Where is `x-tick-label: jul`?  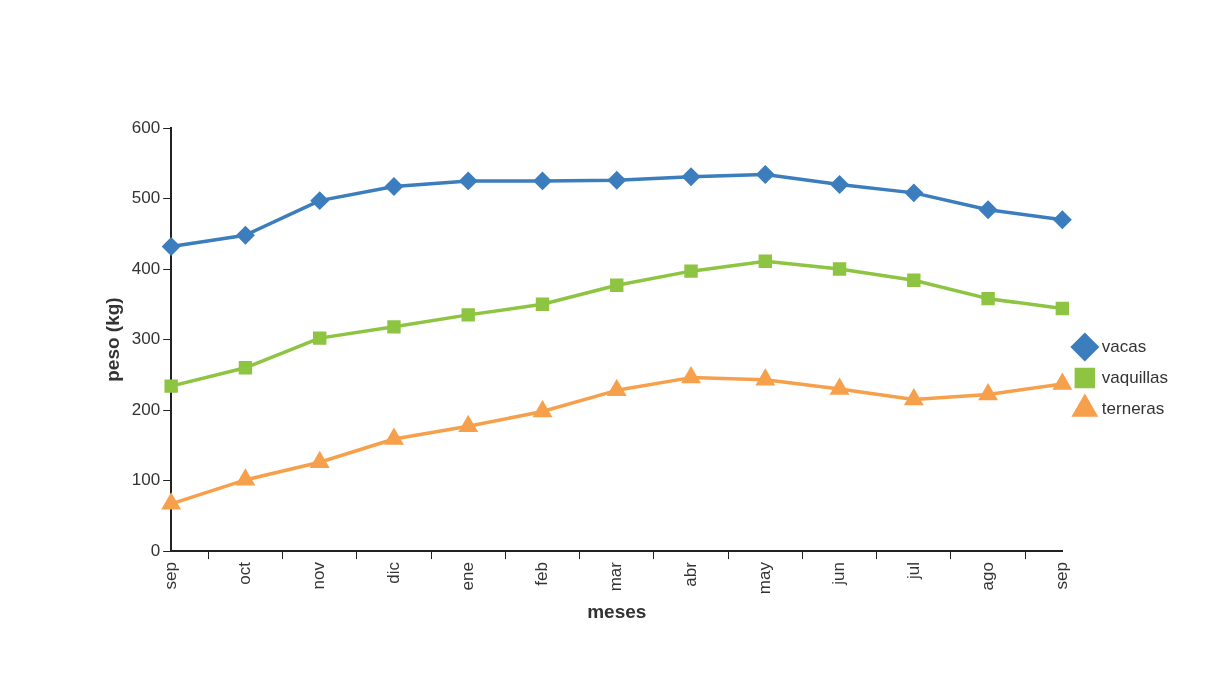
x-tick-label: jul is located at coordinates (913, 571).